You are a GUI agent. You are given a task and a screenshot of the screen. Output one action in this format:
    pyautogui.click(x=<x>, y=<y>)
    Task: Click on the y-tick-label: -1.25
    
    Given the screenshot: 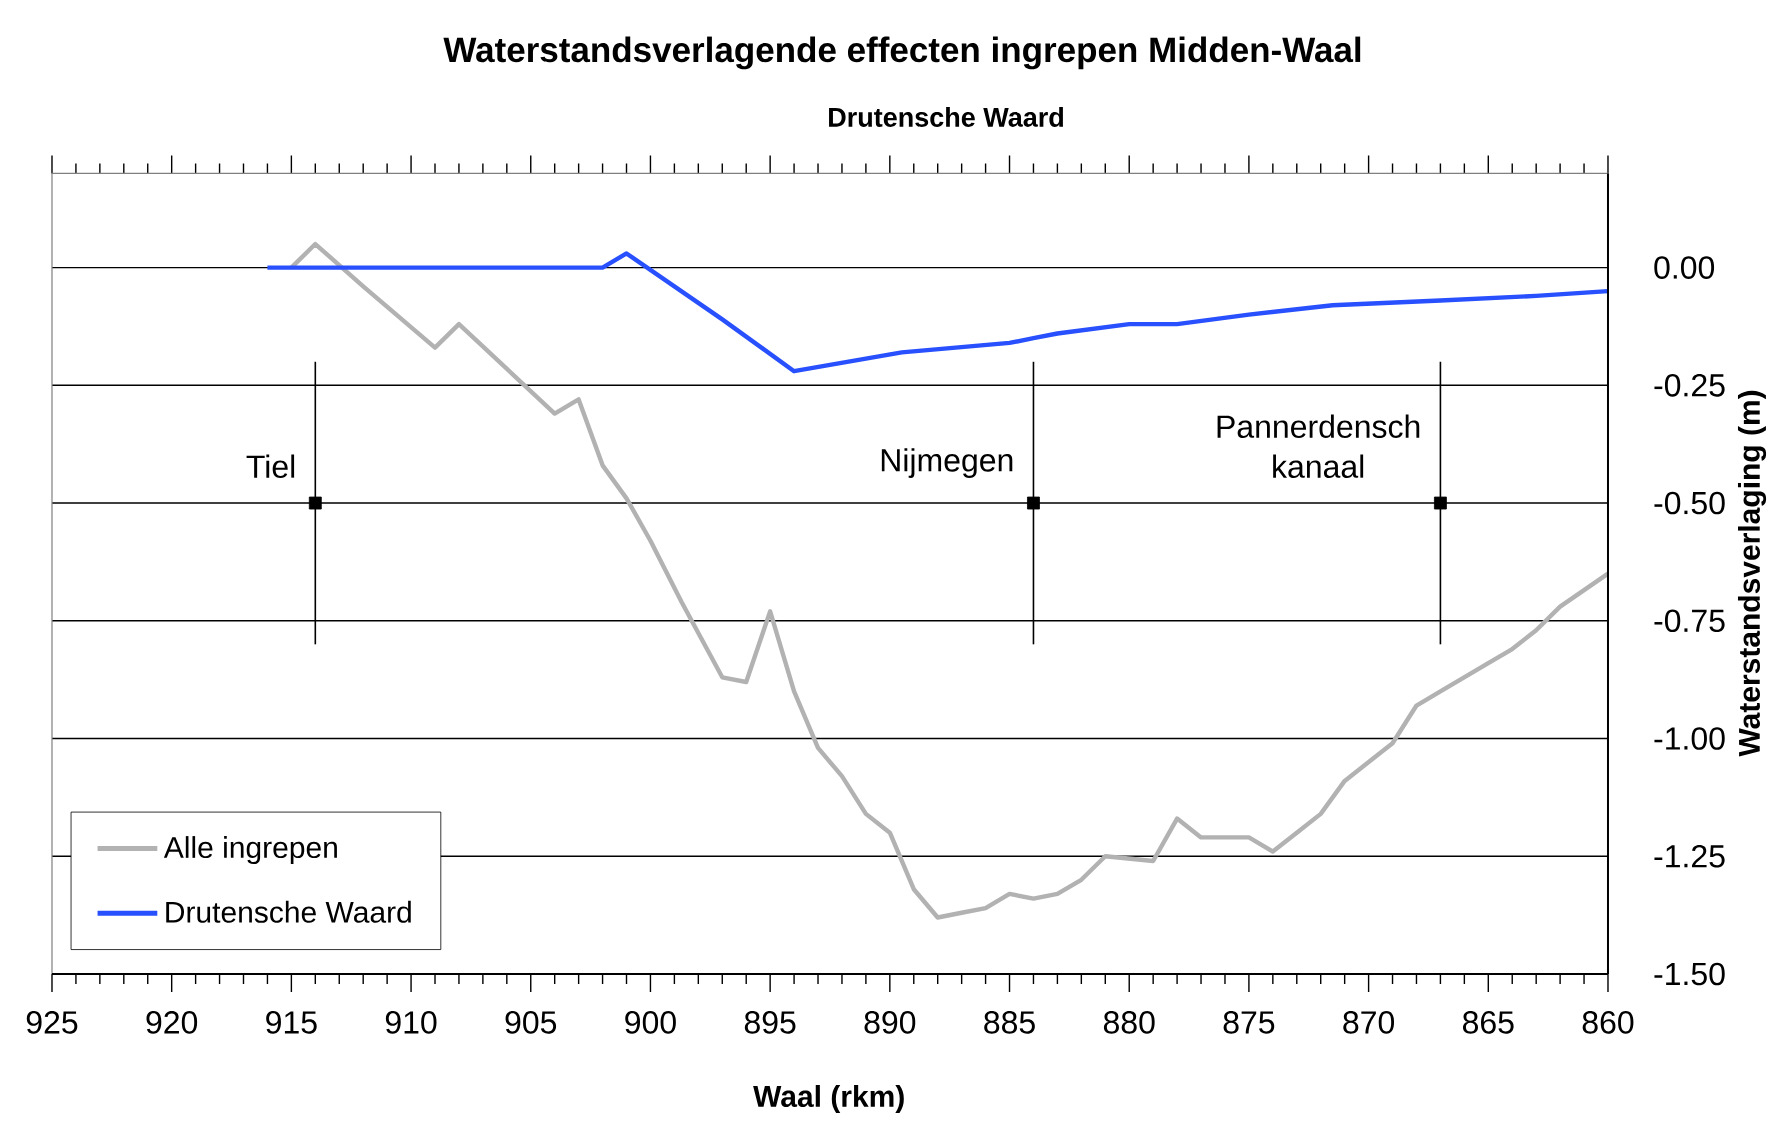 What is the action you would take?
    pyautogui.click(x=1689, y=856)
    